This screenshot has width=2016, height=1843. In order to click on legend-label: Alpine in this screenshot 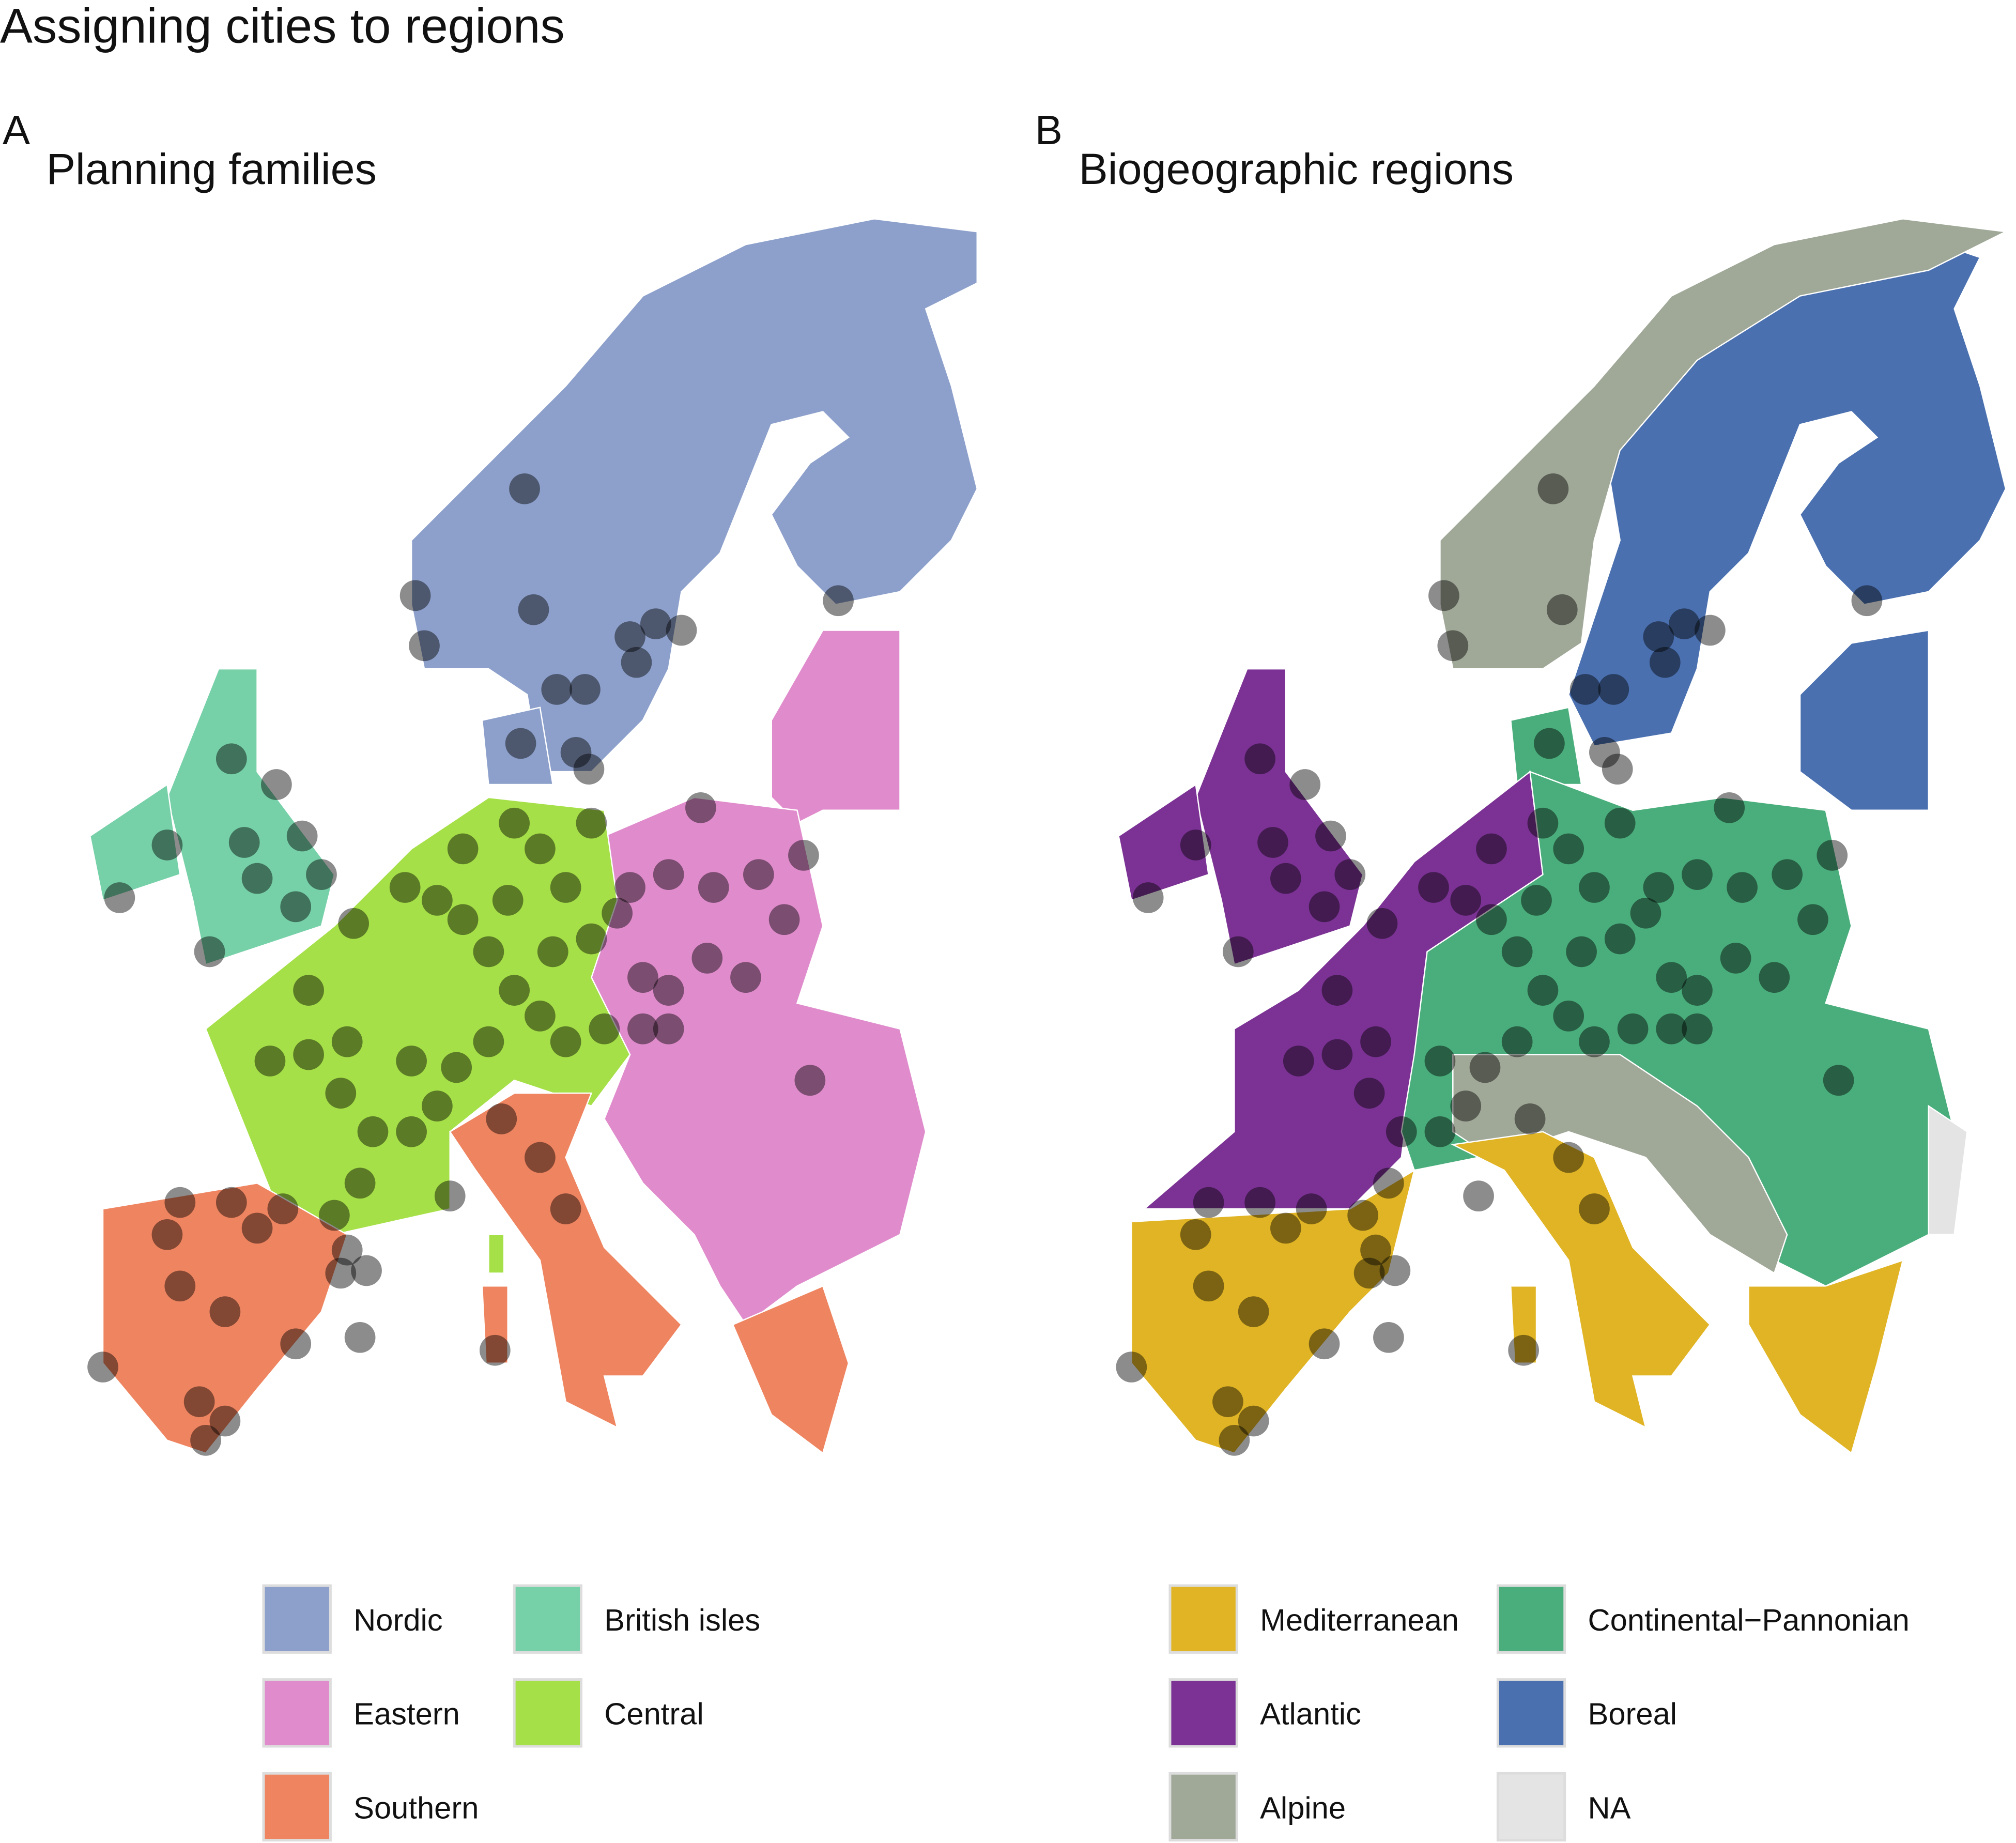, I will do `click(1303, 1807)`.